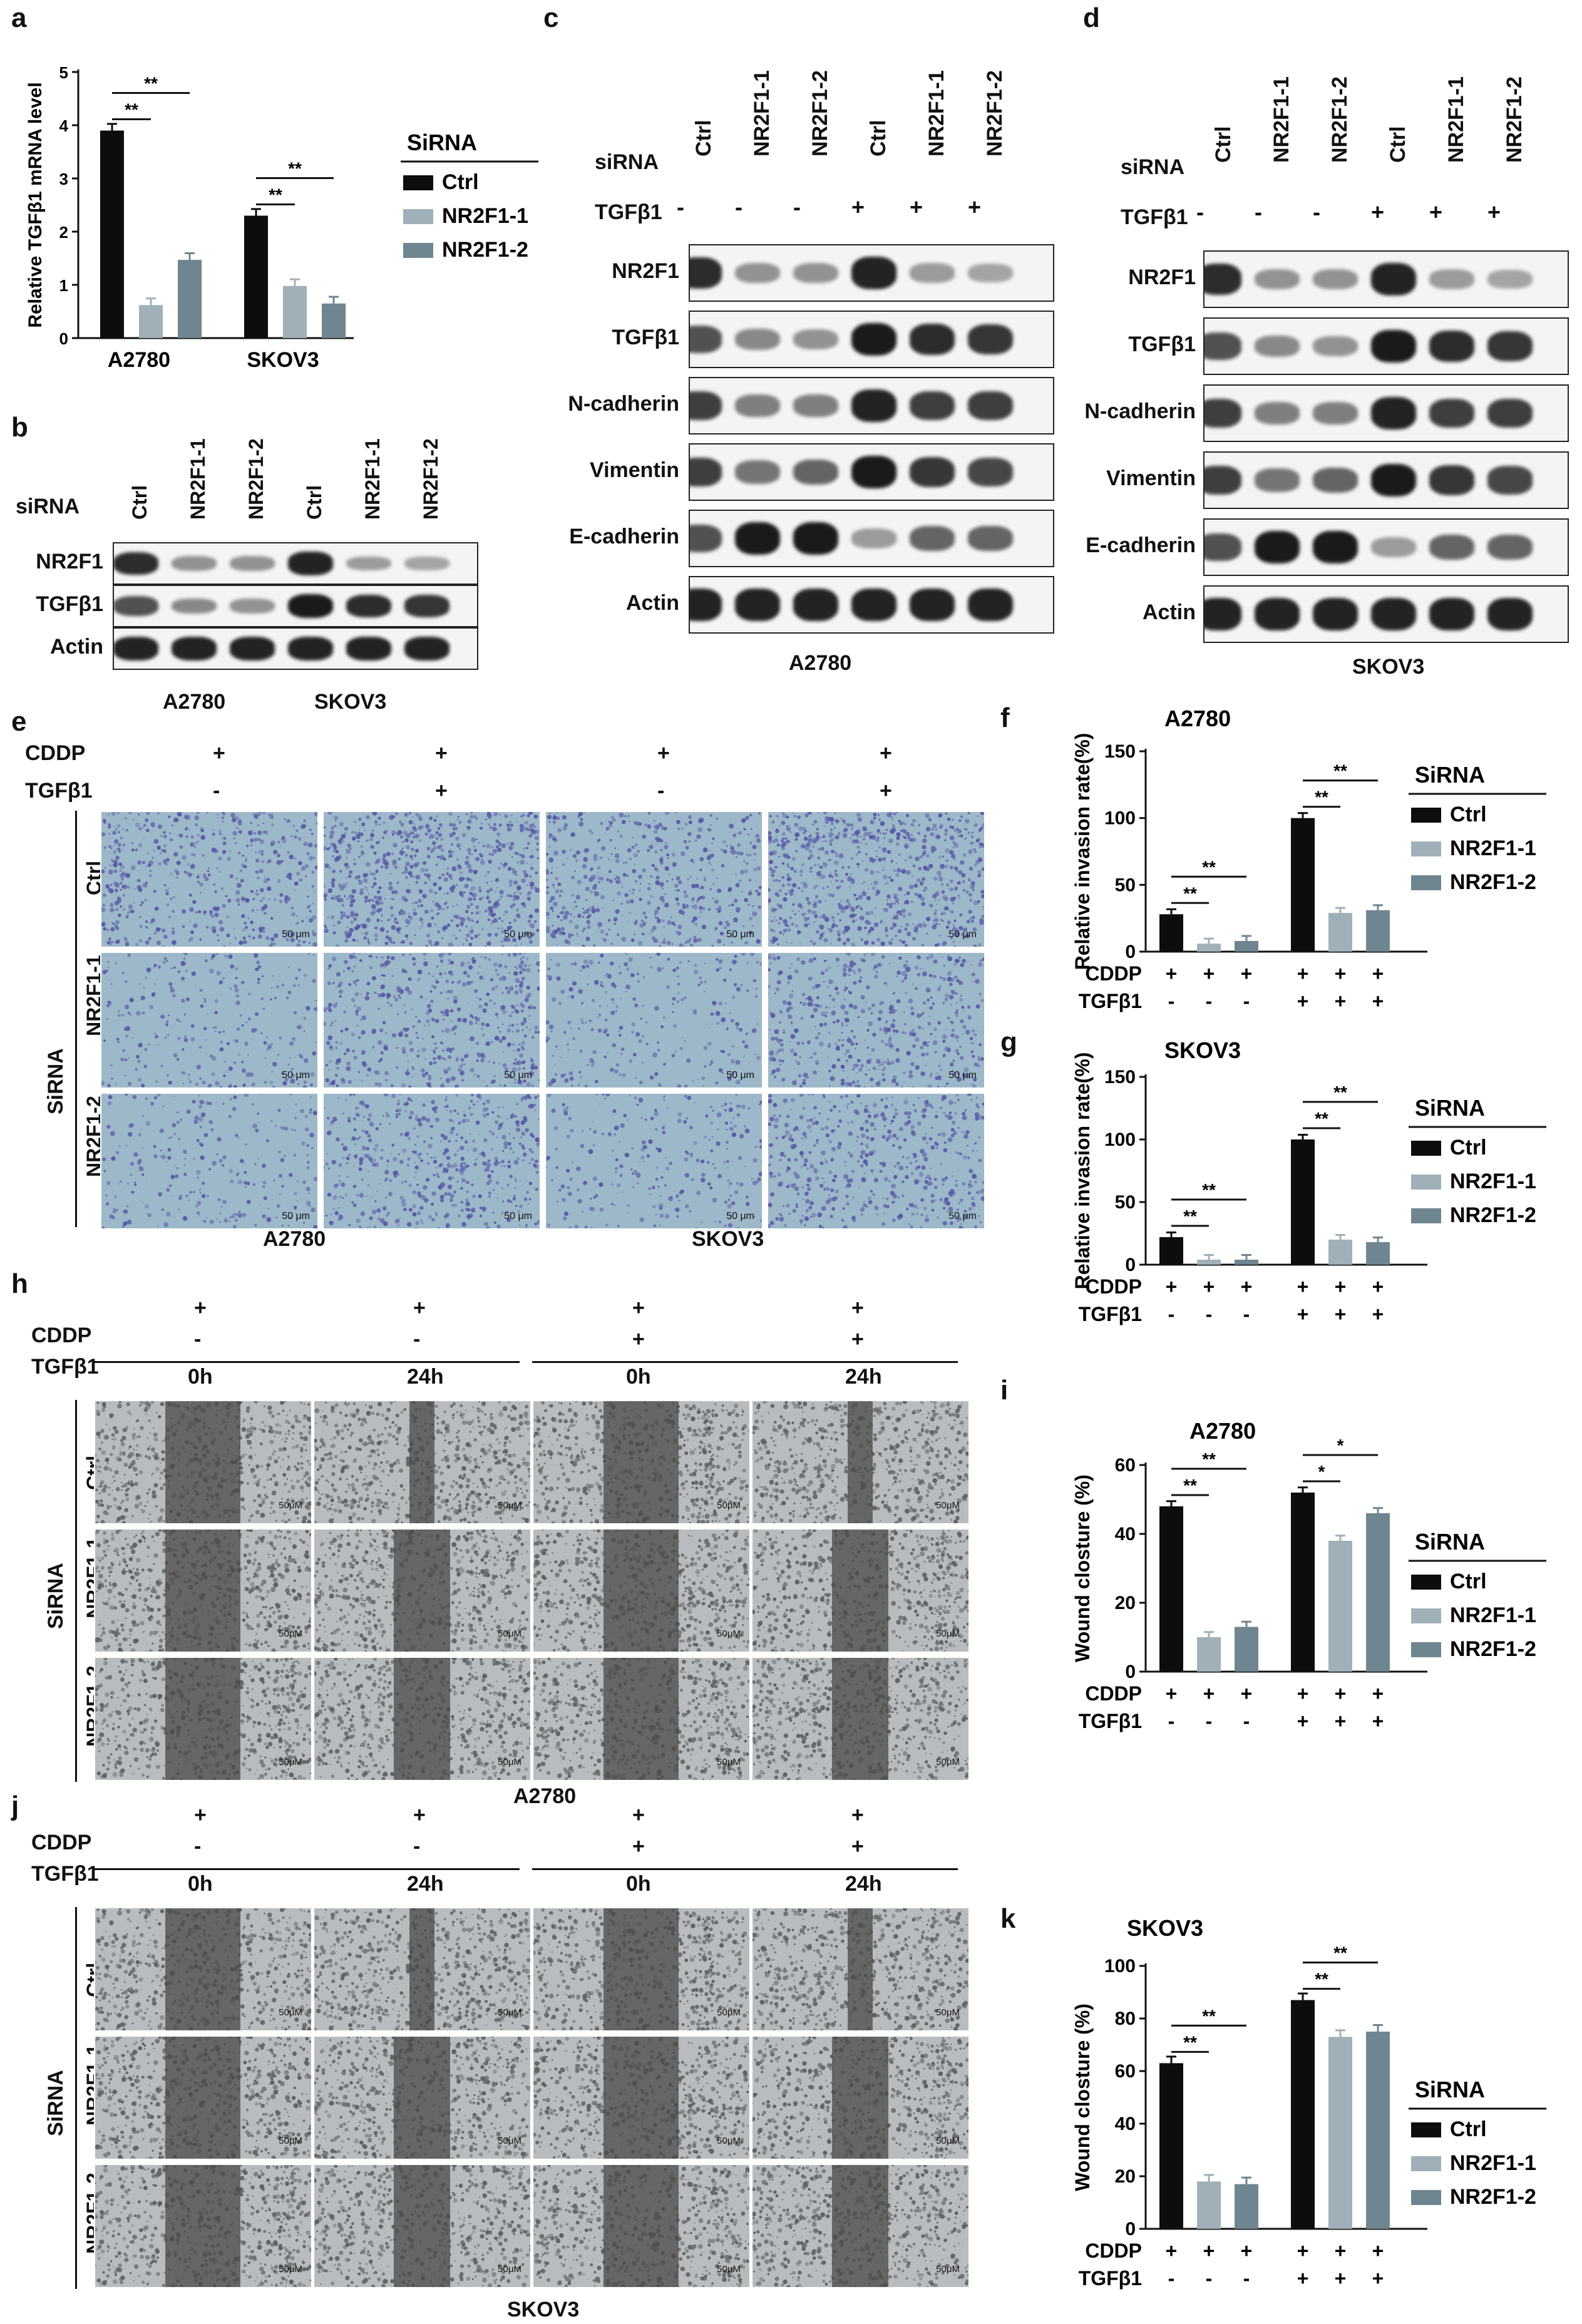 Image resolution: width=1582 pixels, height=2324 pixels. I want to click on legend-label-0: Ctrl, so click(1468, 2129).